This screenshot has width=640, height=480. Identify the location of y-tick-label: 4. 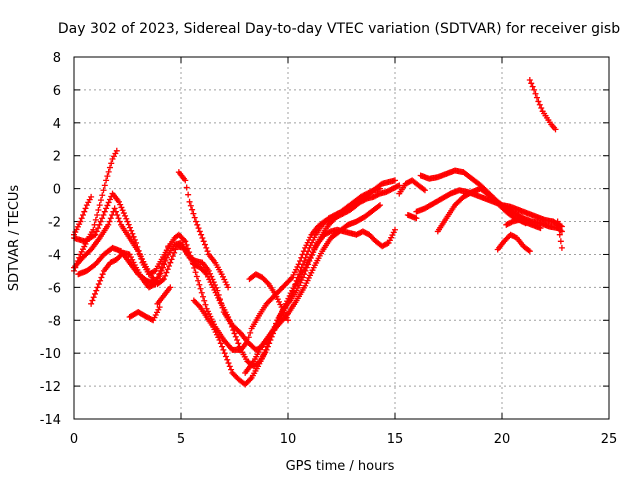
(57, 124).